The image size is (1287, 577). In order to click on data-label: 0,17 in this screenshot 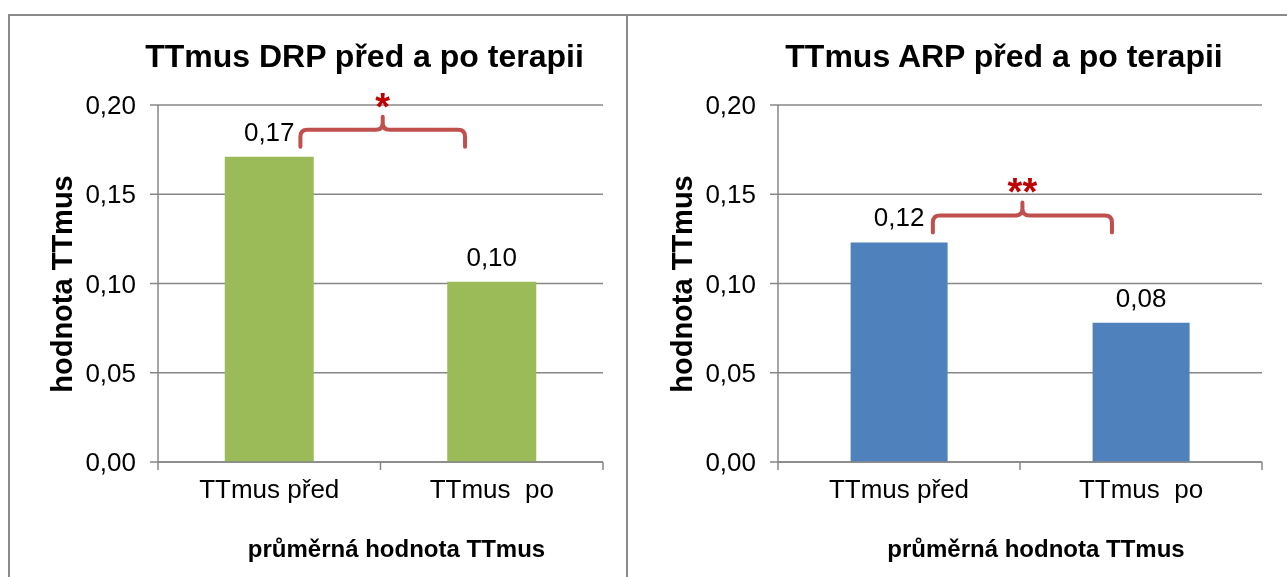, I will do `click(269, 131)`.